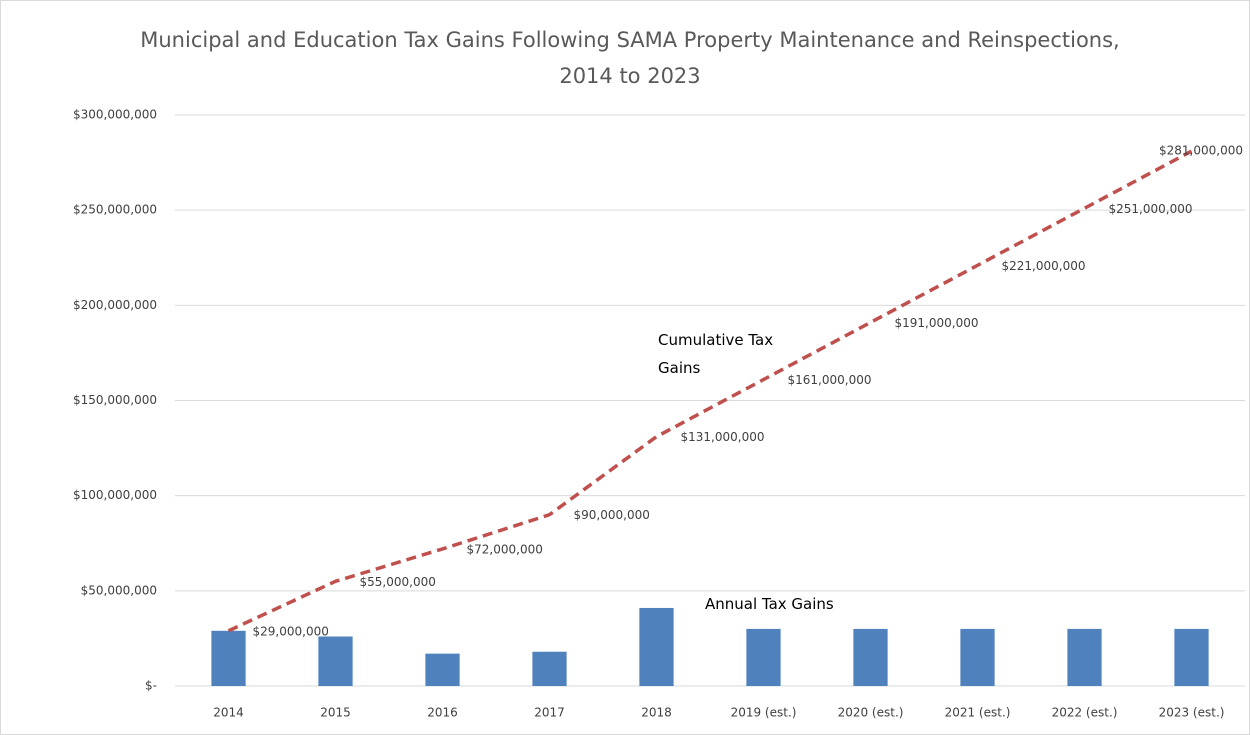 Image resolution: width=1250 pixels, height=735 pixels. What do you see at coordinates (115, 210) in the screenshot?
I see `y-tick-label: $250,000,000` at bounding box center [115, 210].